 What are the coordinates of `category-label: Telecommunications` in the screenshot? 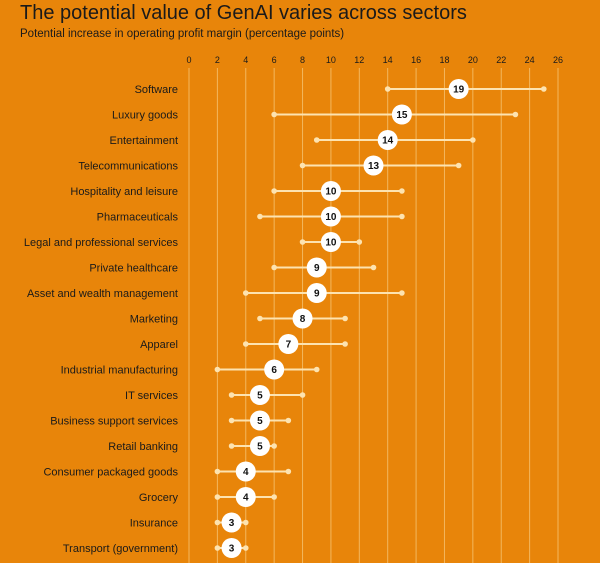 It's located at (128, 167).